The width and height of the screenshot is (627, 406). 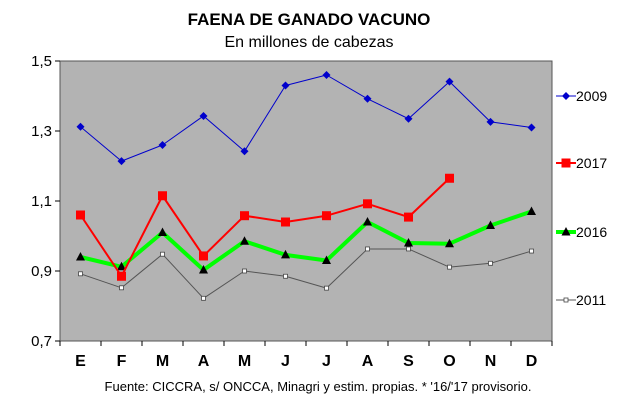 I want to click on legend-label: 2016, so click(x=591, y=232).